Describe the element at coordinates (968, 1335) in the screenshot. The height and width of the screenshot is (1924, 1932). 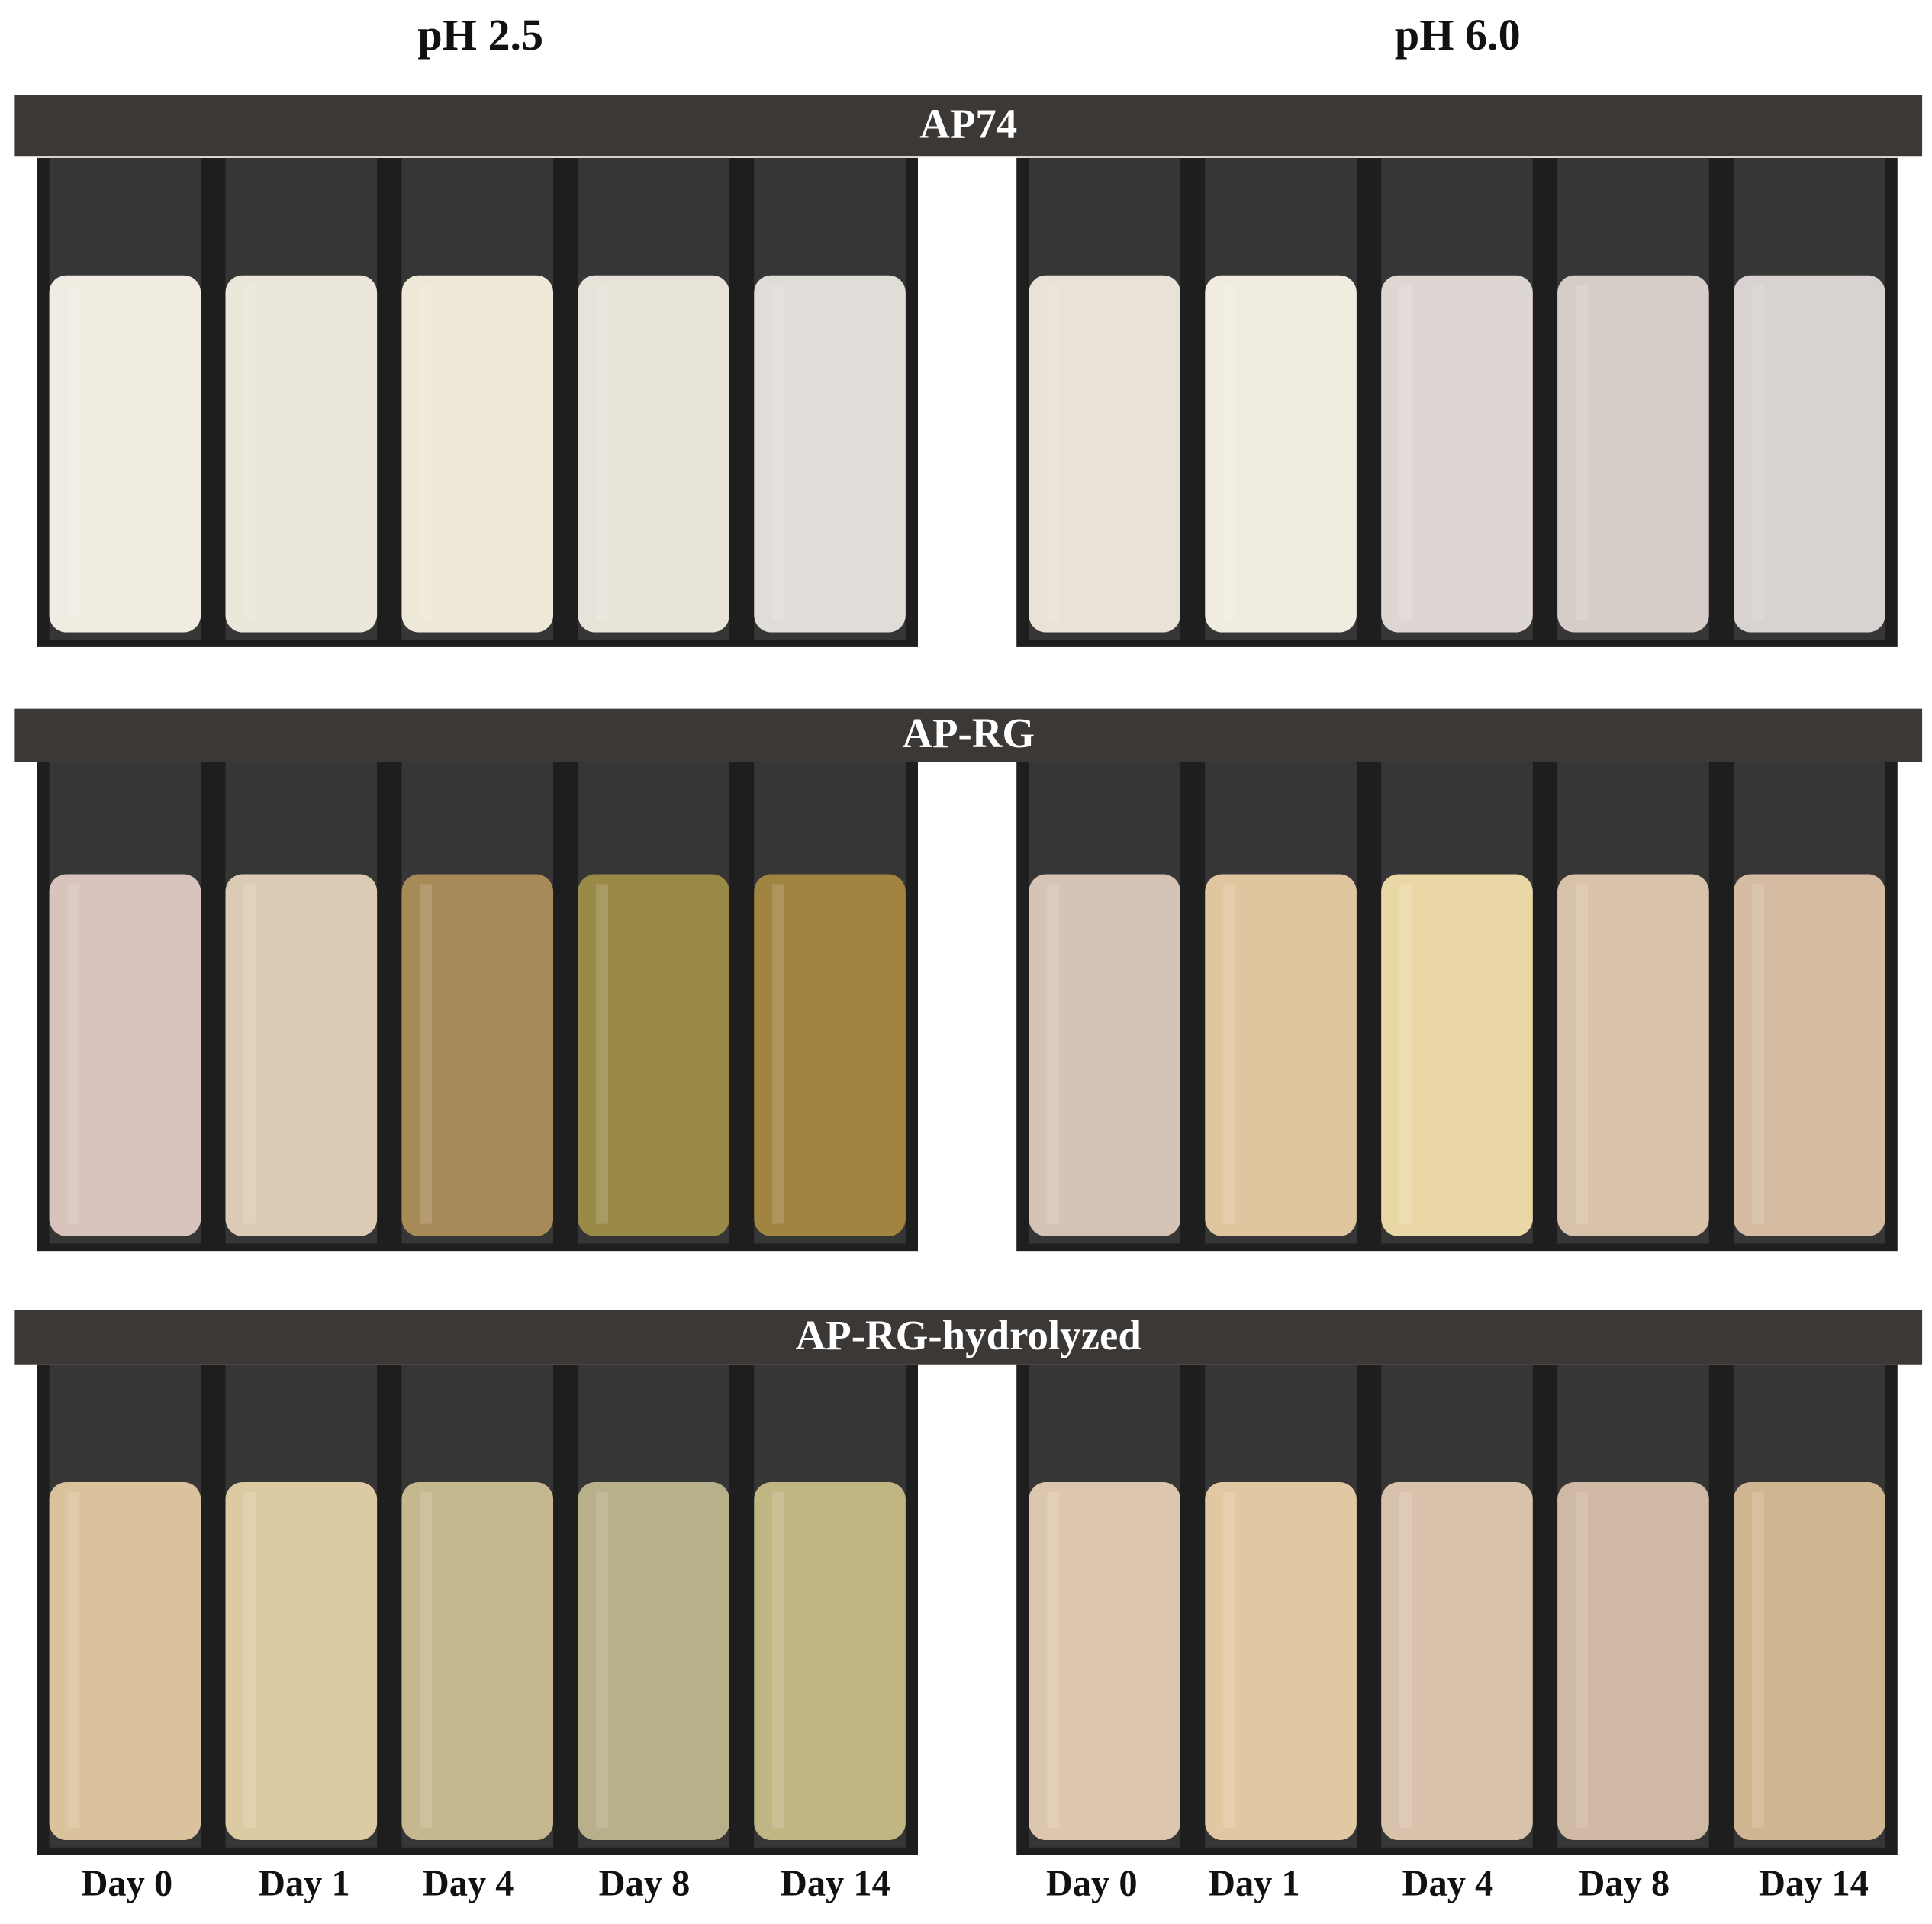
I see `row-label: AP-RG-hydrolyzed` at that location.